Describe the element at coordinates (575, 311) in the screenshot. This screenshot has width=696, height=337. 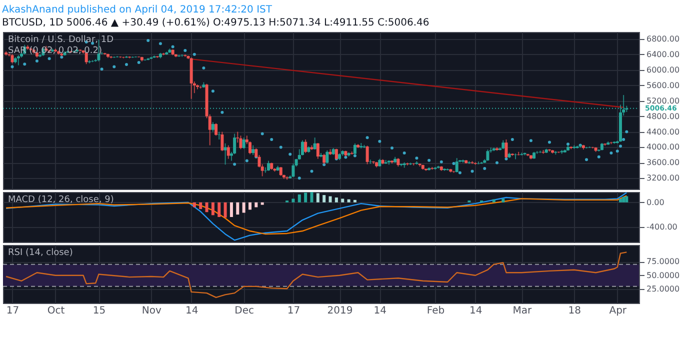
I see `x-tick-label: 18` at that location.